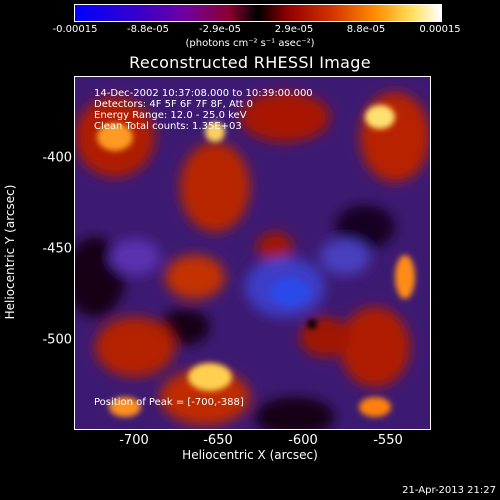 The width and height of the screenshot is (500, 500). What do you see at coordinates (148, 29) in the screenshot?
I see `colorbar-tick: -8.8e-05` at bounding box center [148, 29].